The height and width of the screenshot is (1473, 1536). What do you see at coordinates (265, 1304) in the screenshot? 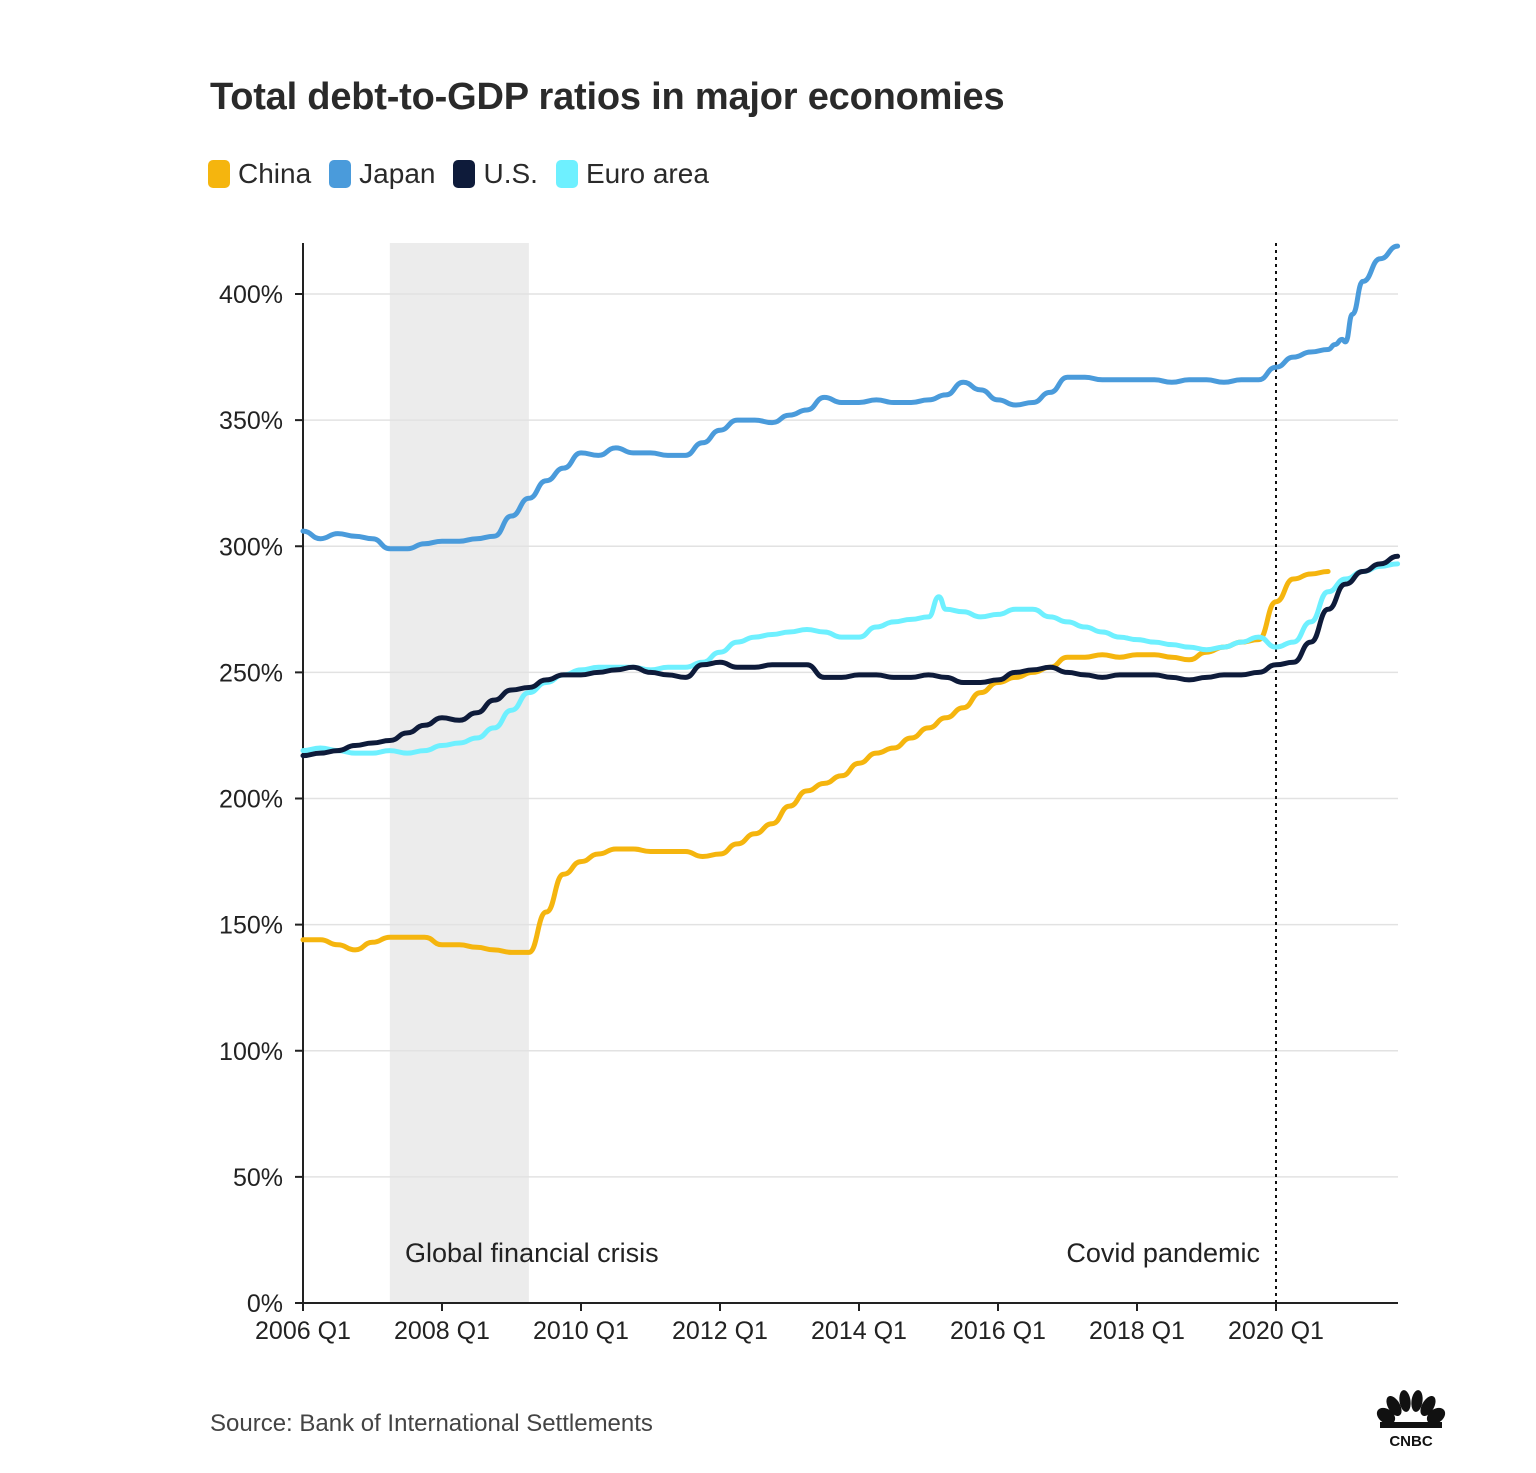
I see `y-tick-label: 0%` at bounding box center [265, 1304].